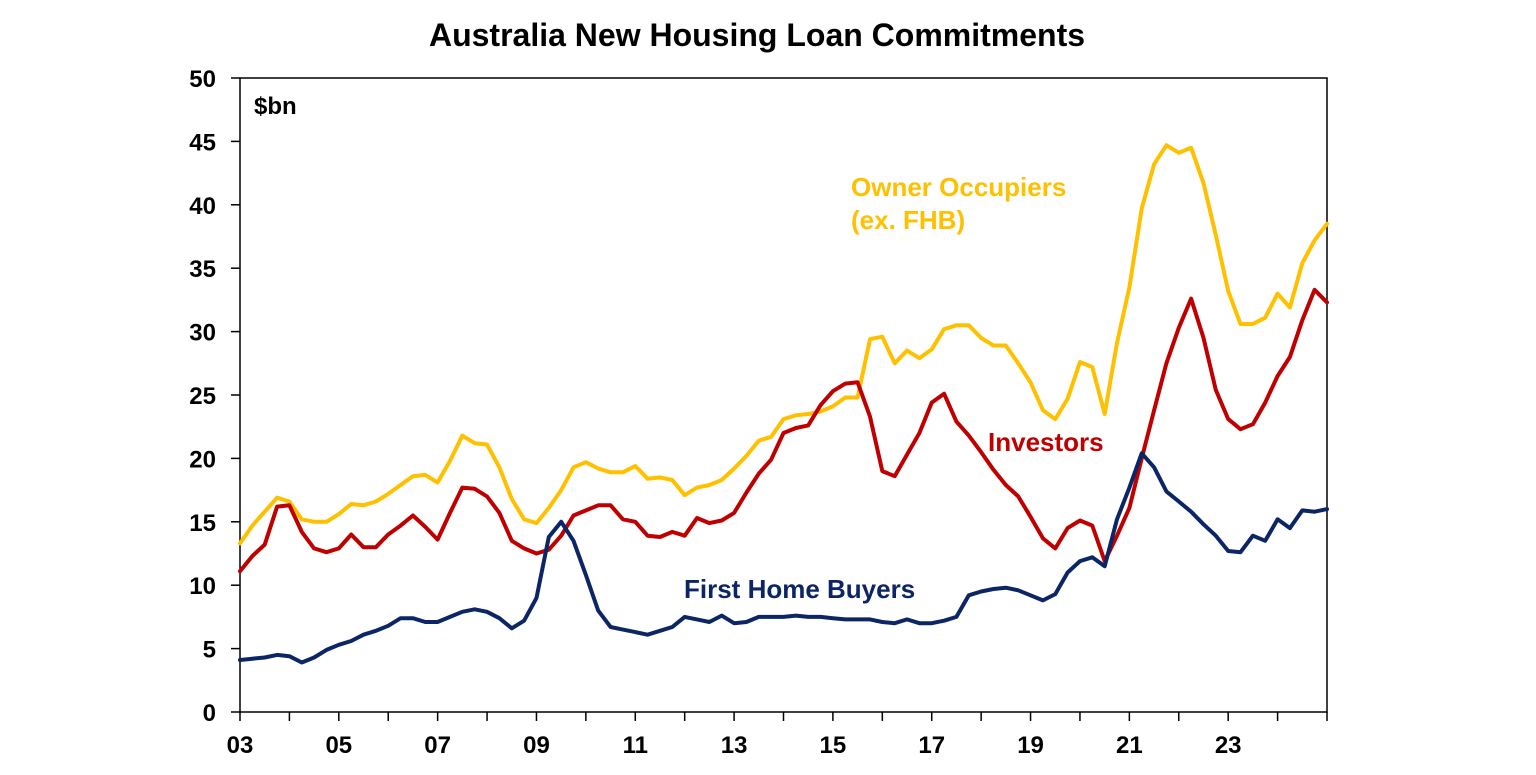 This screenshot has height=775, width=1536. Describe the element at coordinates (202, 142) in the screenshot. I see `y-tick-label: 45` at that location.